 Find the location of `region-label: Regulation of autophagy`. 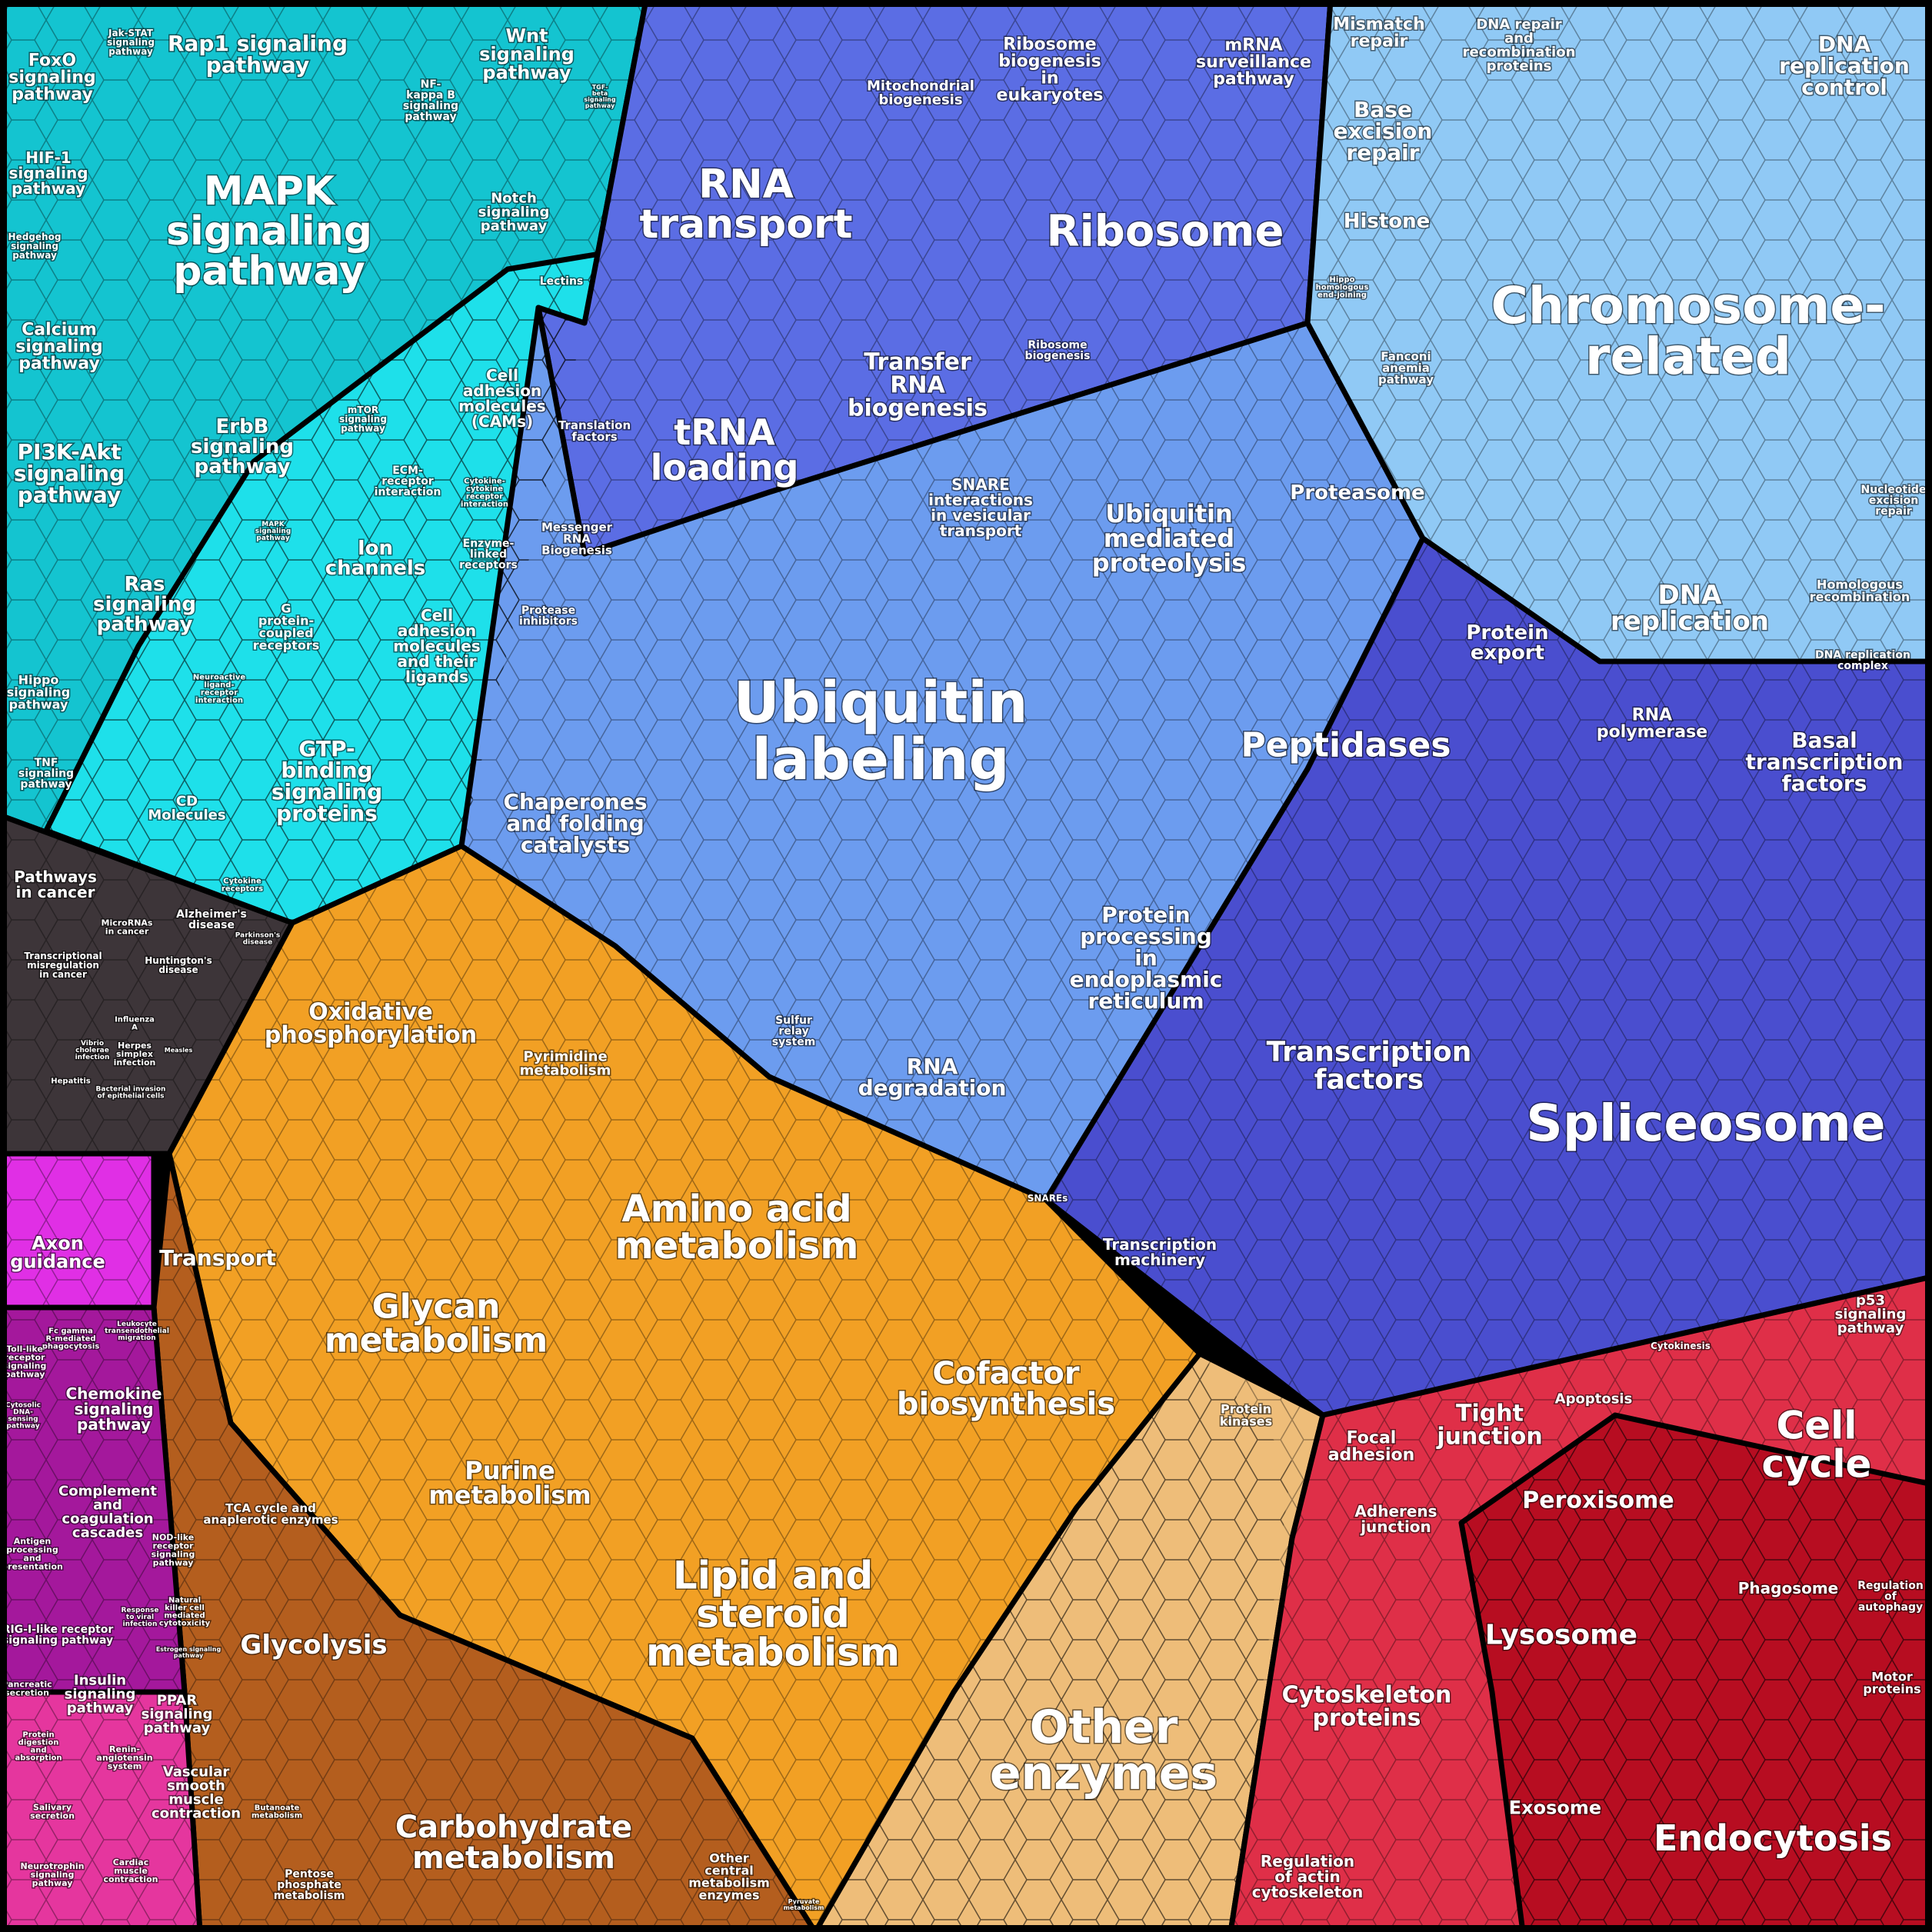

region-label: Regulation of autophagy is located at coordinates (1890, 1597).